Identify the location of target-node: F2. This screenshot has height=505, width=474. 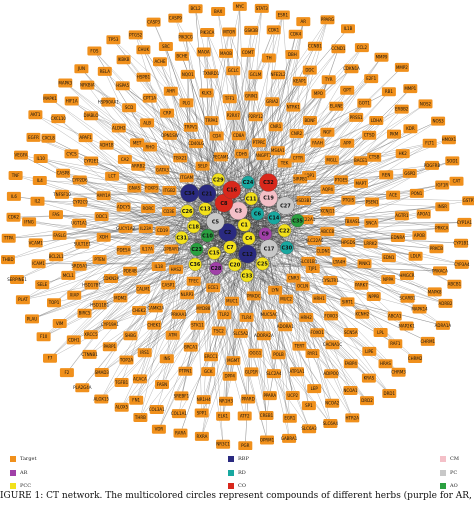
(66, 373).